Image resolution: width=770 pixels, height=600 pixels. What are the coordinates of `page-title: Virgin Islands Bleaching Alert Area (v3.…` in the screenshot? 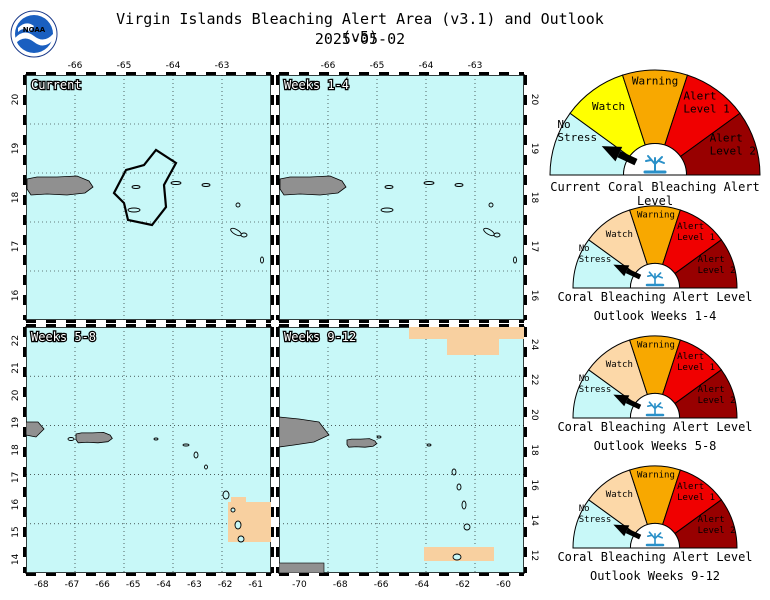 It's located at (360, 28).